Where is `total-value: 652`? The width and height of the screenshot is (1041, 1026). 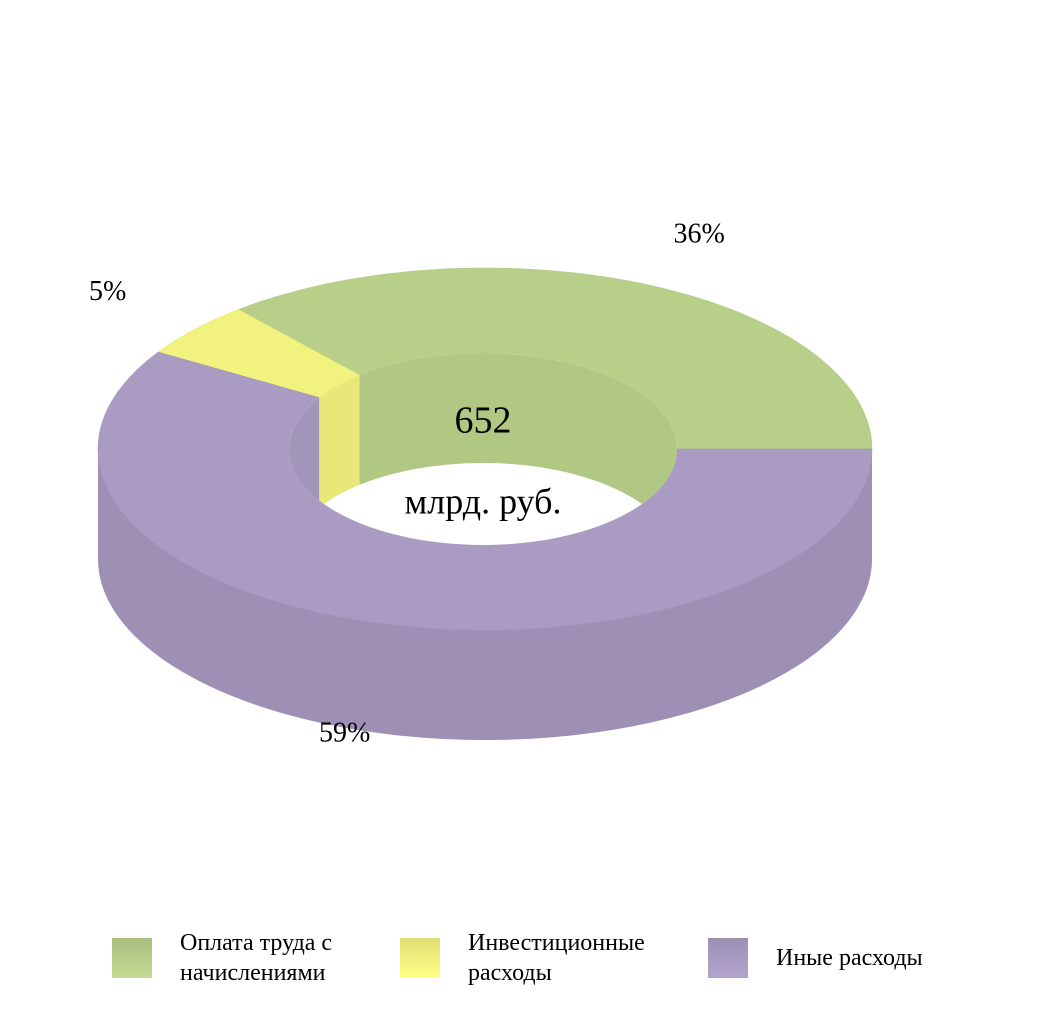
total-value: 652 is located at coordinates (483, 421).